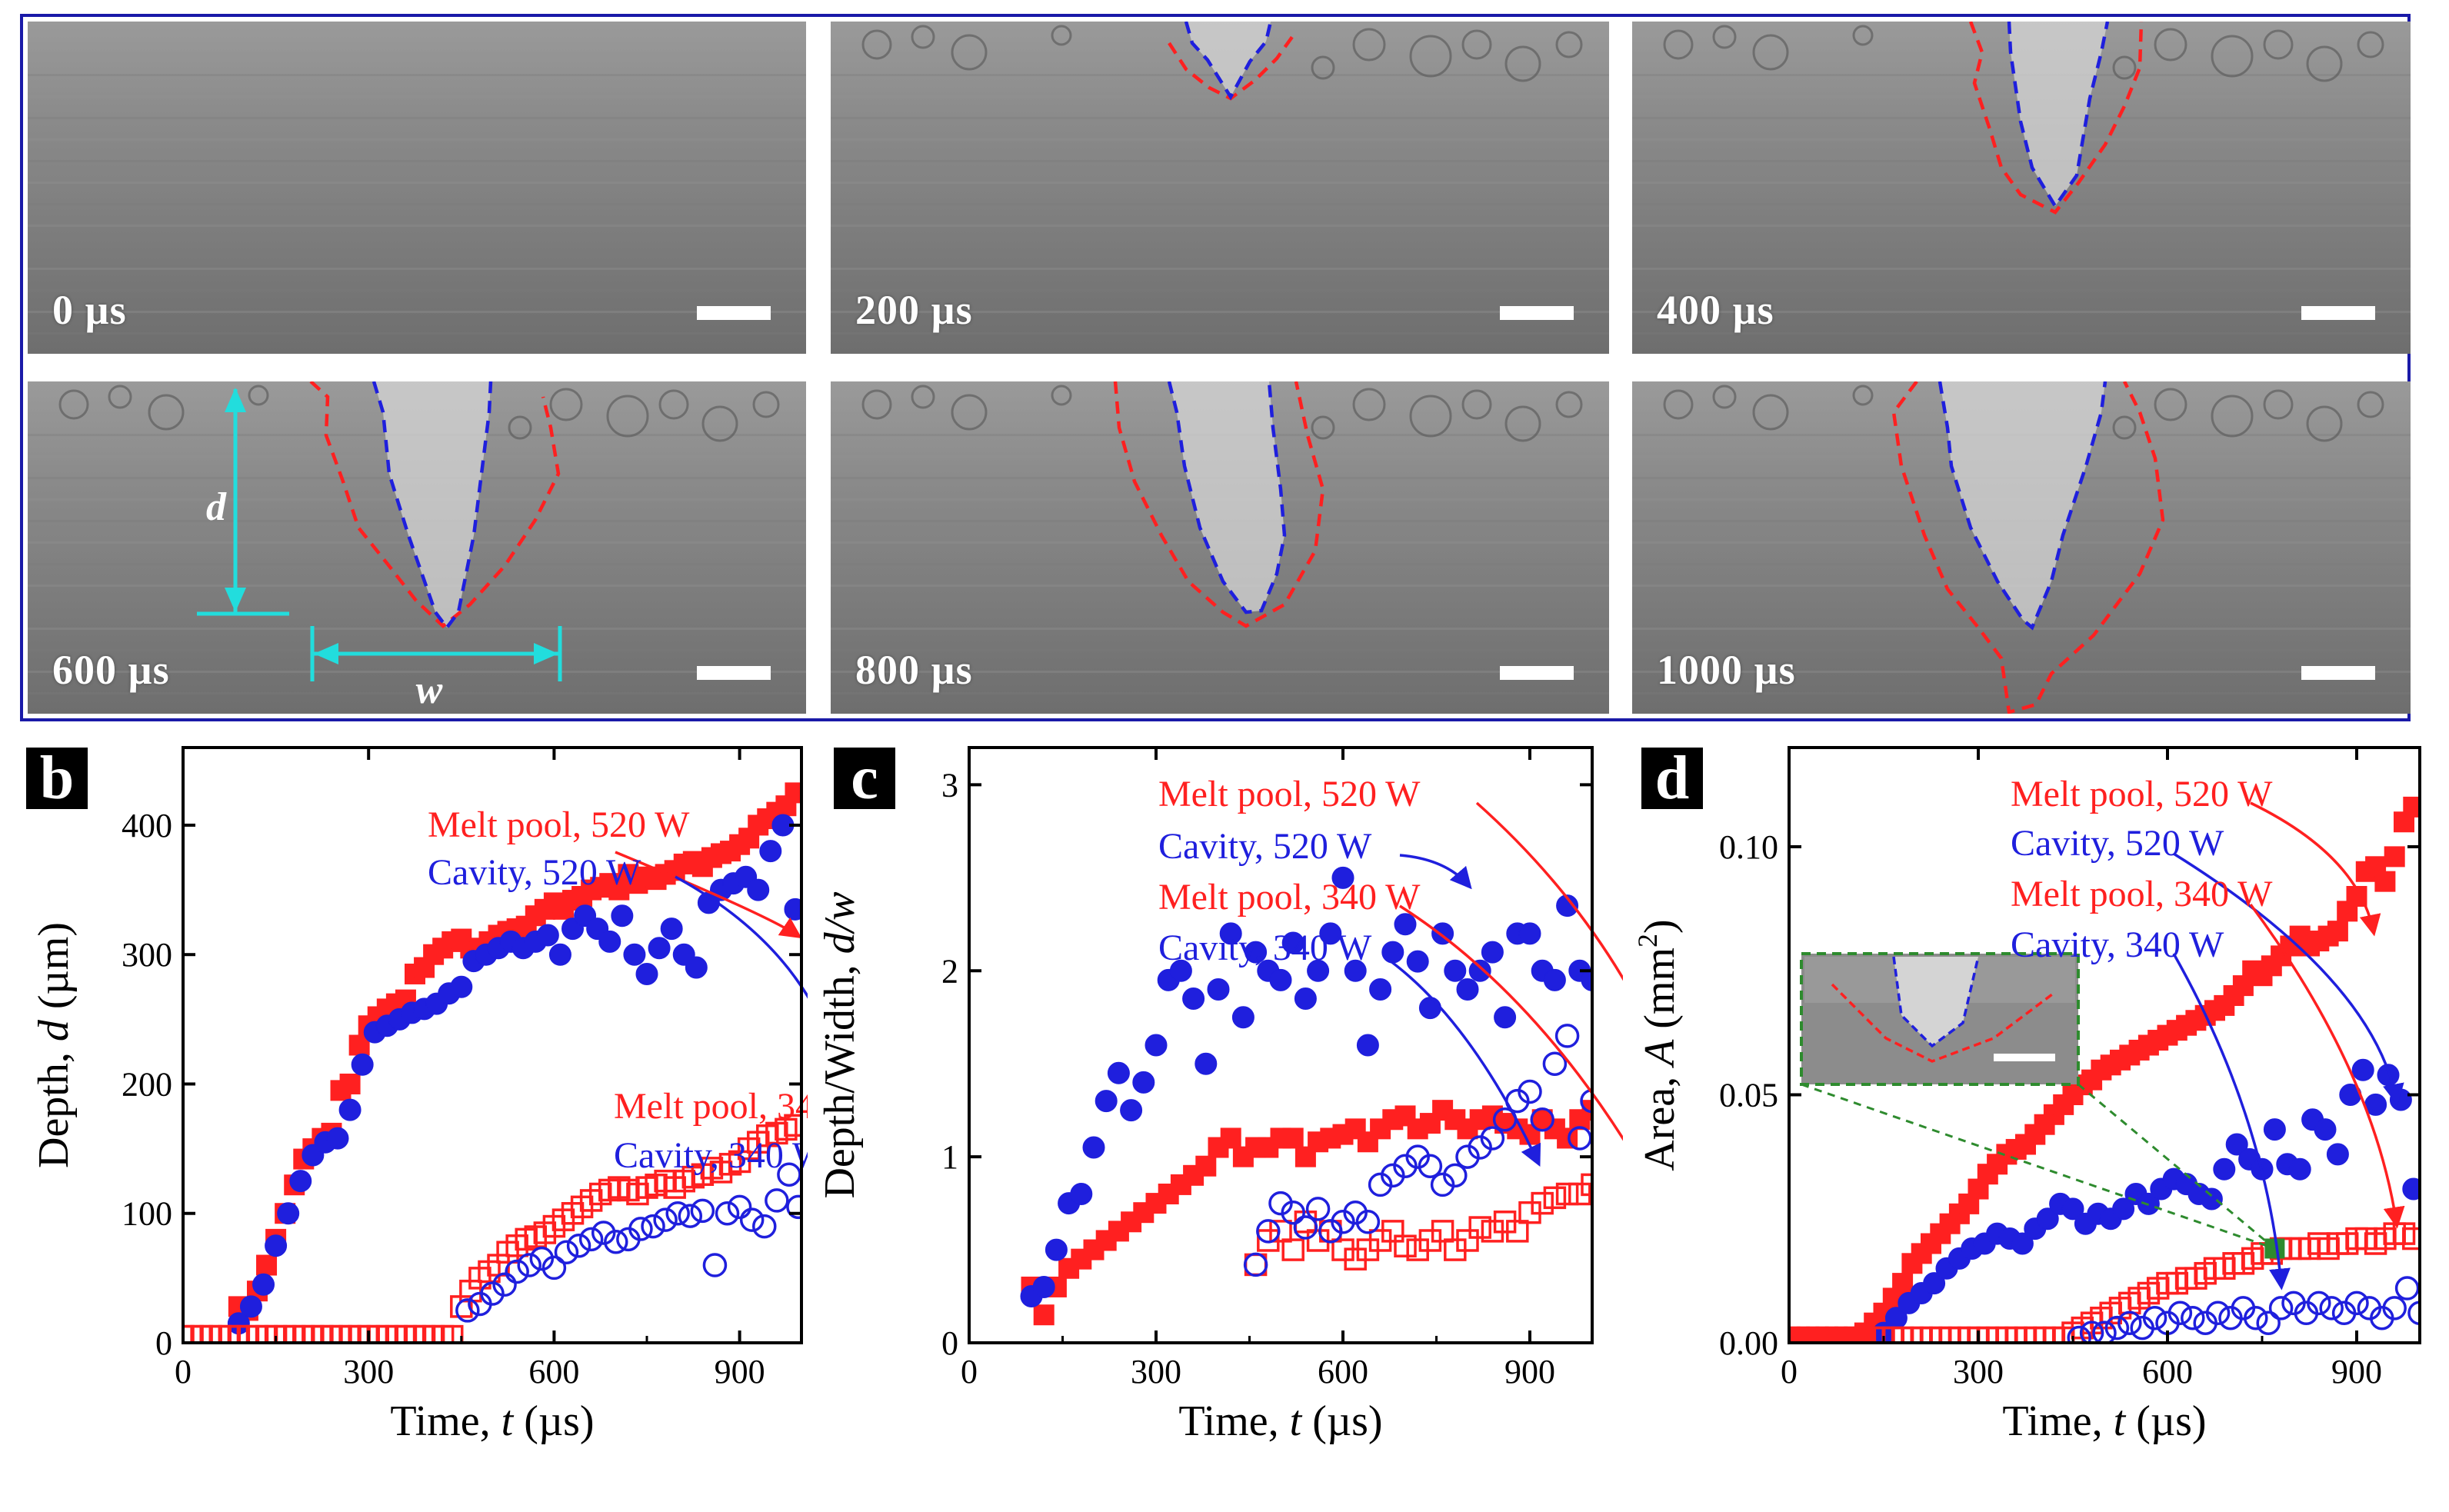 Image resolution: width=2449 pixels, height=1512 pixels. I want to click on panel-label-d: d, so click(1672, 778).